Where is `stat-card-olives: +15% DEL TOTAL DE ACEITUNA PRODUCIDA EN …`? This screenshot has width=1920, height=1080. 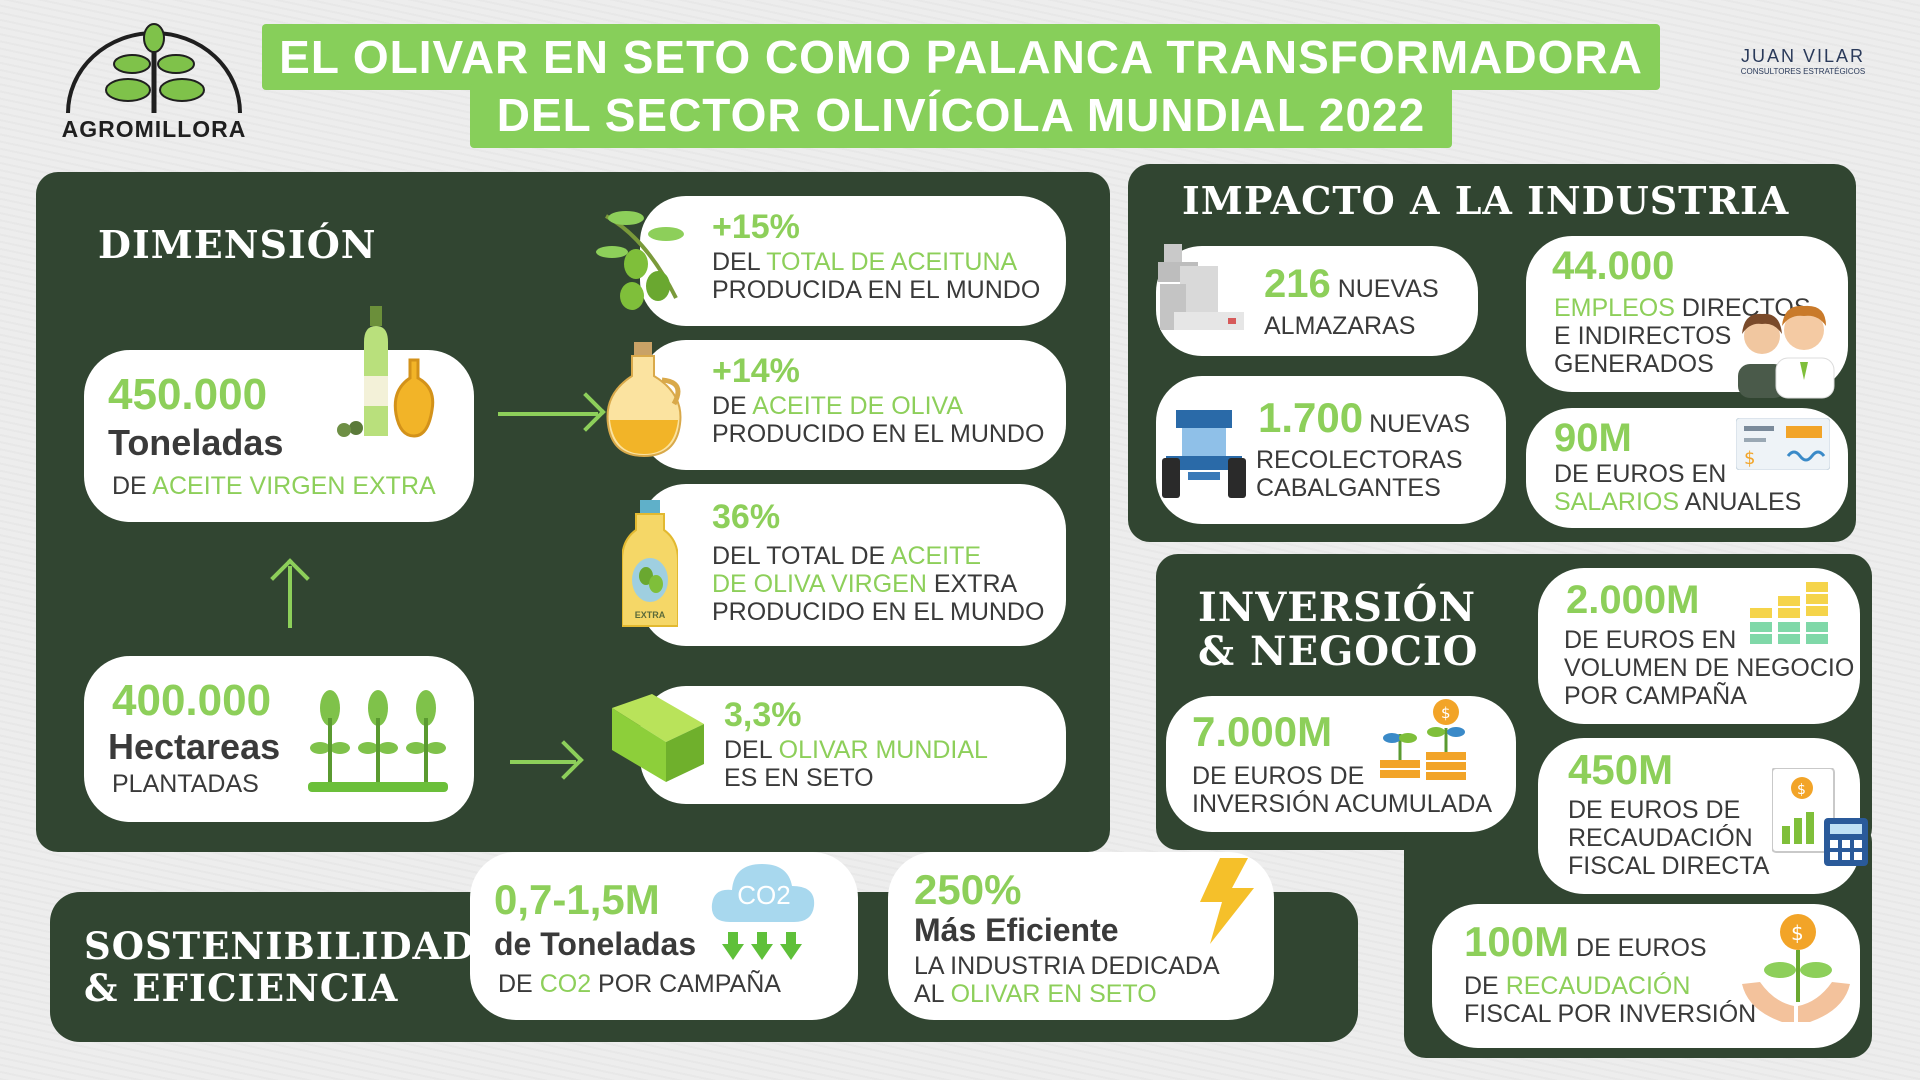
stat-card-olives: +15% DEL TOTAL DE ACEITUNA PRODUCIDA EN … is located at coordinates (853, 261).